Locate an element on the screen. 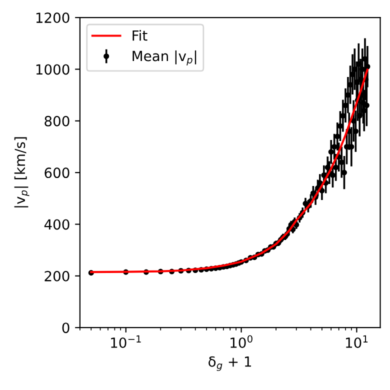  y-axis-title: |v$_{p}$| [km/s] is located at coordinates (22, 172).